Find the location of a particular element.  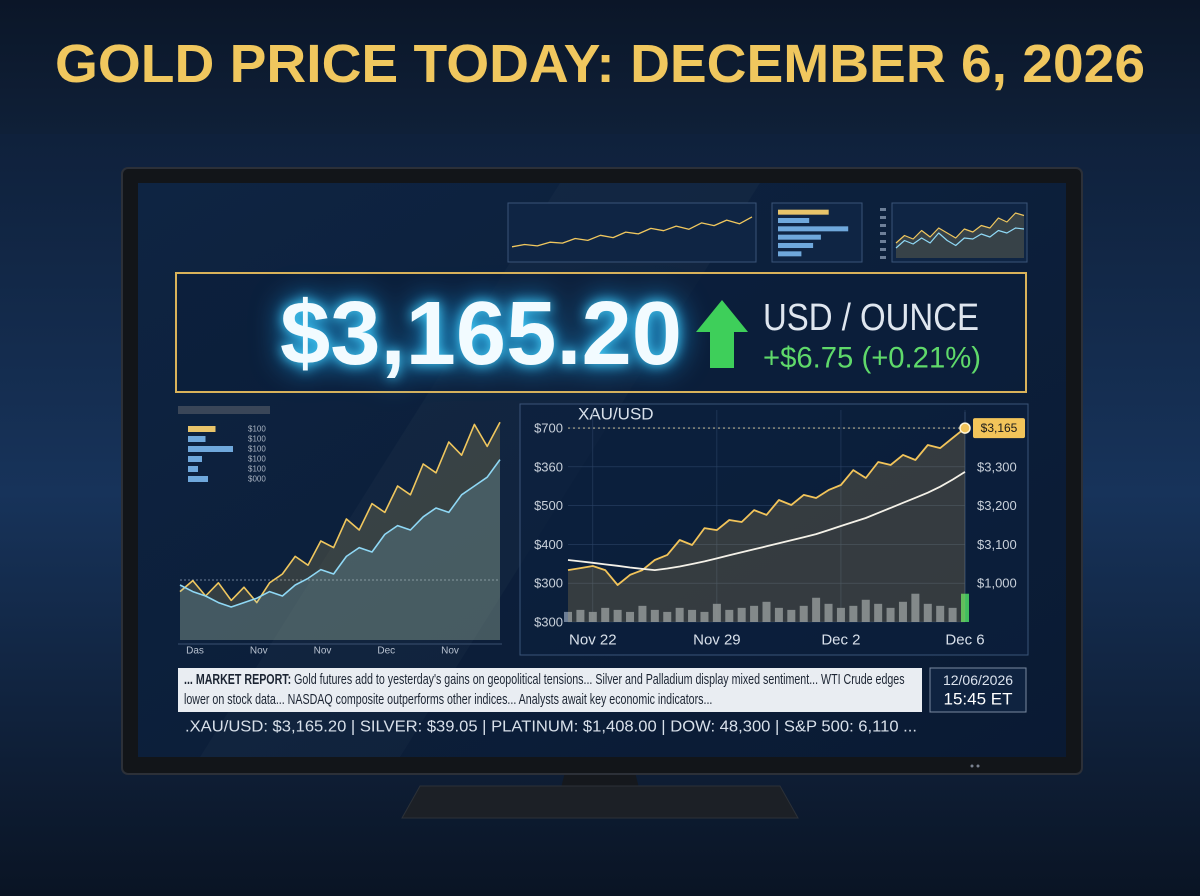

y2-tick-label: $3,100 is located at coordinates (997, 544).